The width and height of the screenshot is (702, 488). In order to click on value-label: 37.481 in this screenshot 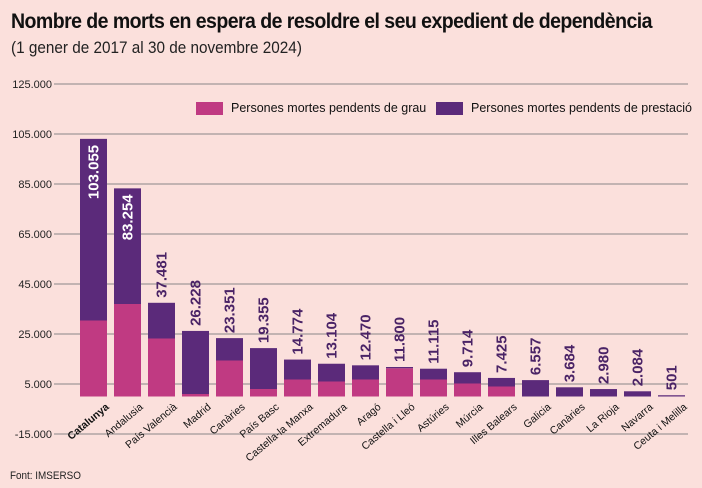, I will do `click(162, 275)`.